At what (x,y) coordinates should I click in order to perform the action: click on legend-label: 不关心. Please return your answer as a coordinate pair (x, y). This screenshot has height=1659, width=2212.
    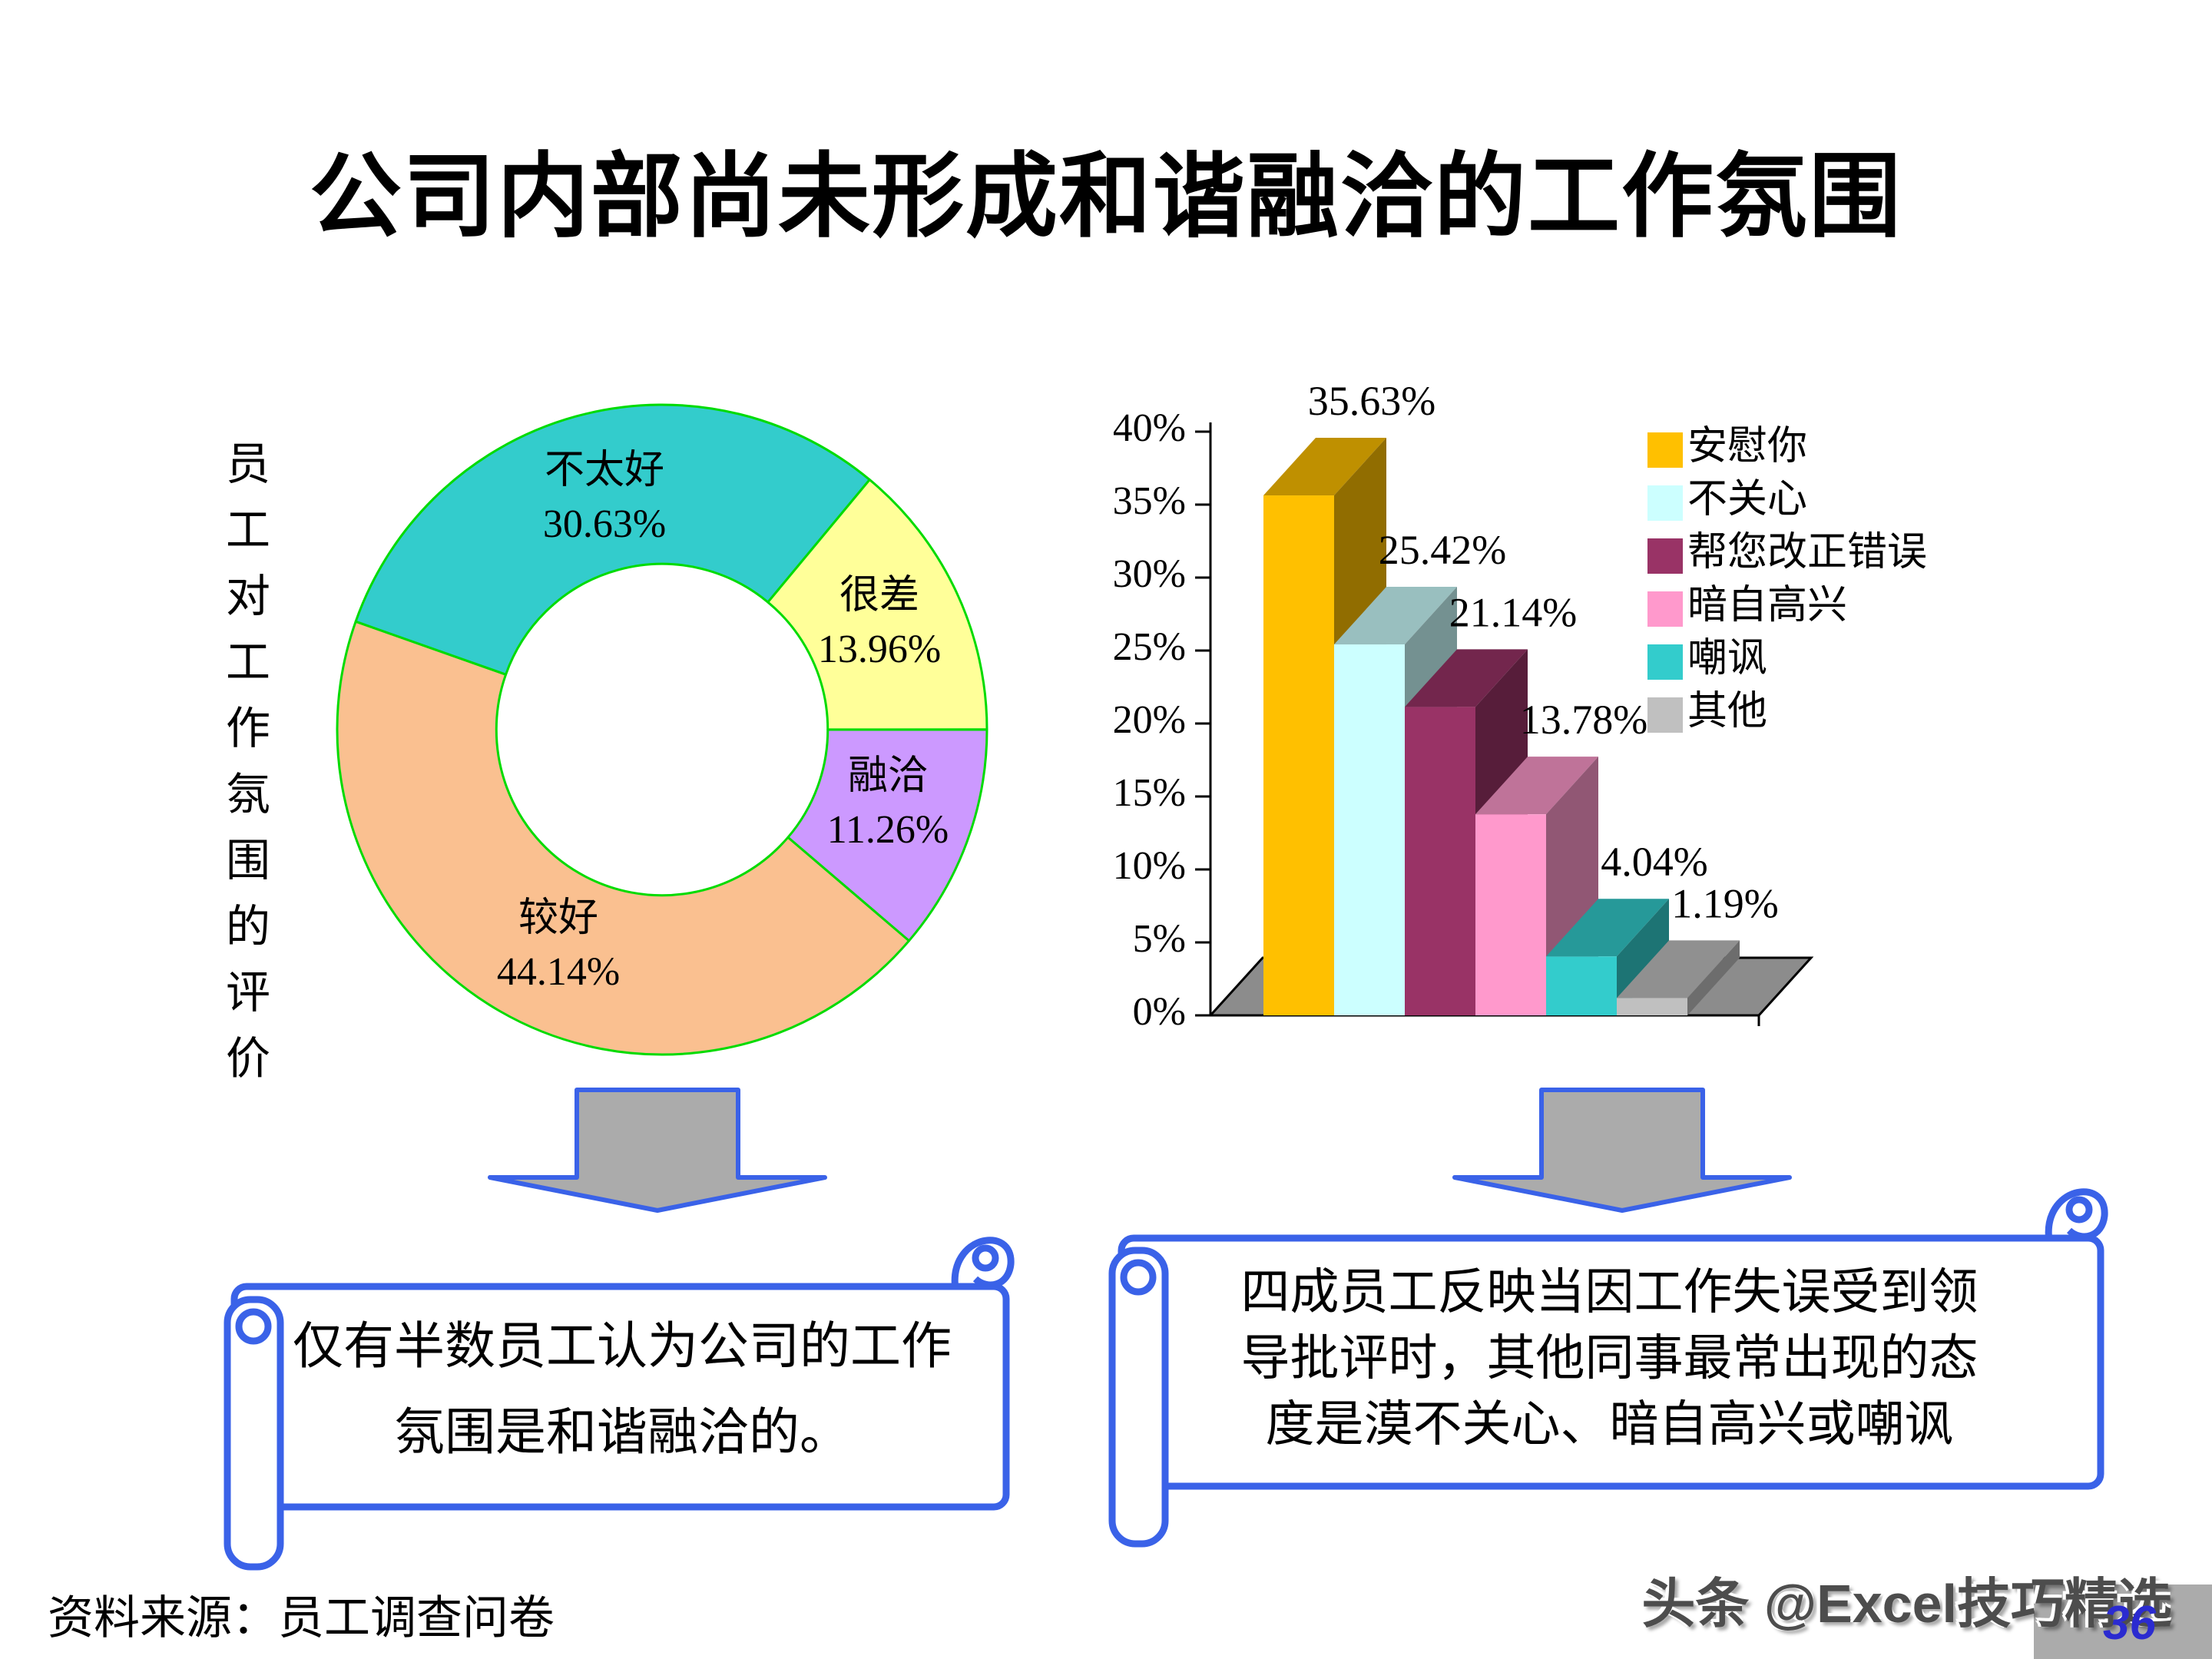
    Looking at the image, I should click on (1747, 500).